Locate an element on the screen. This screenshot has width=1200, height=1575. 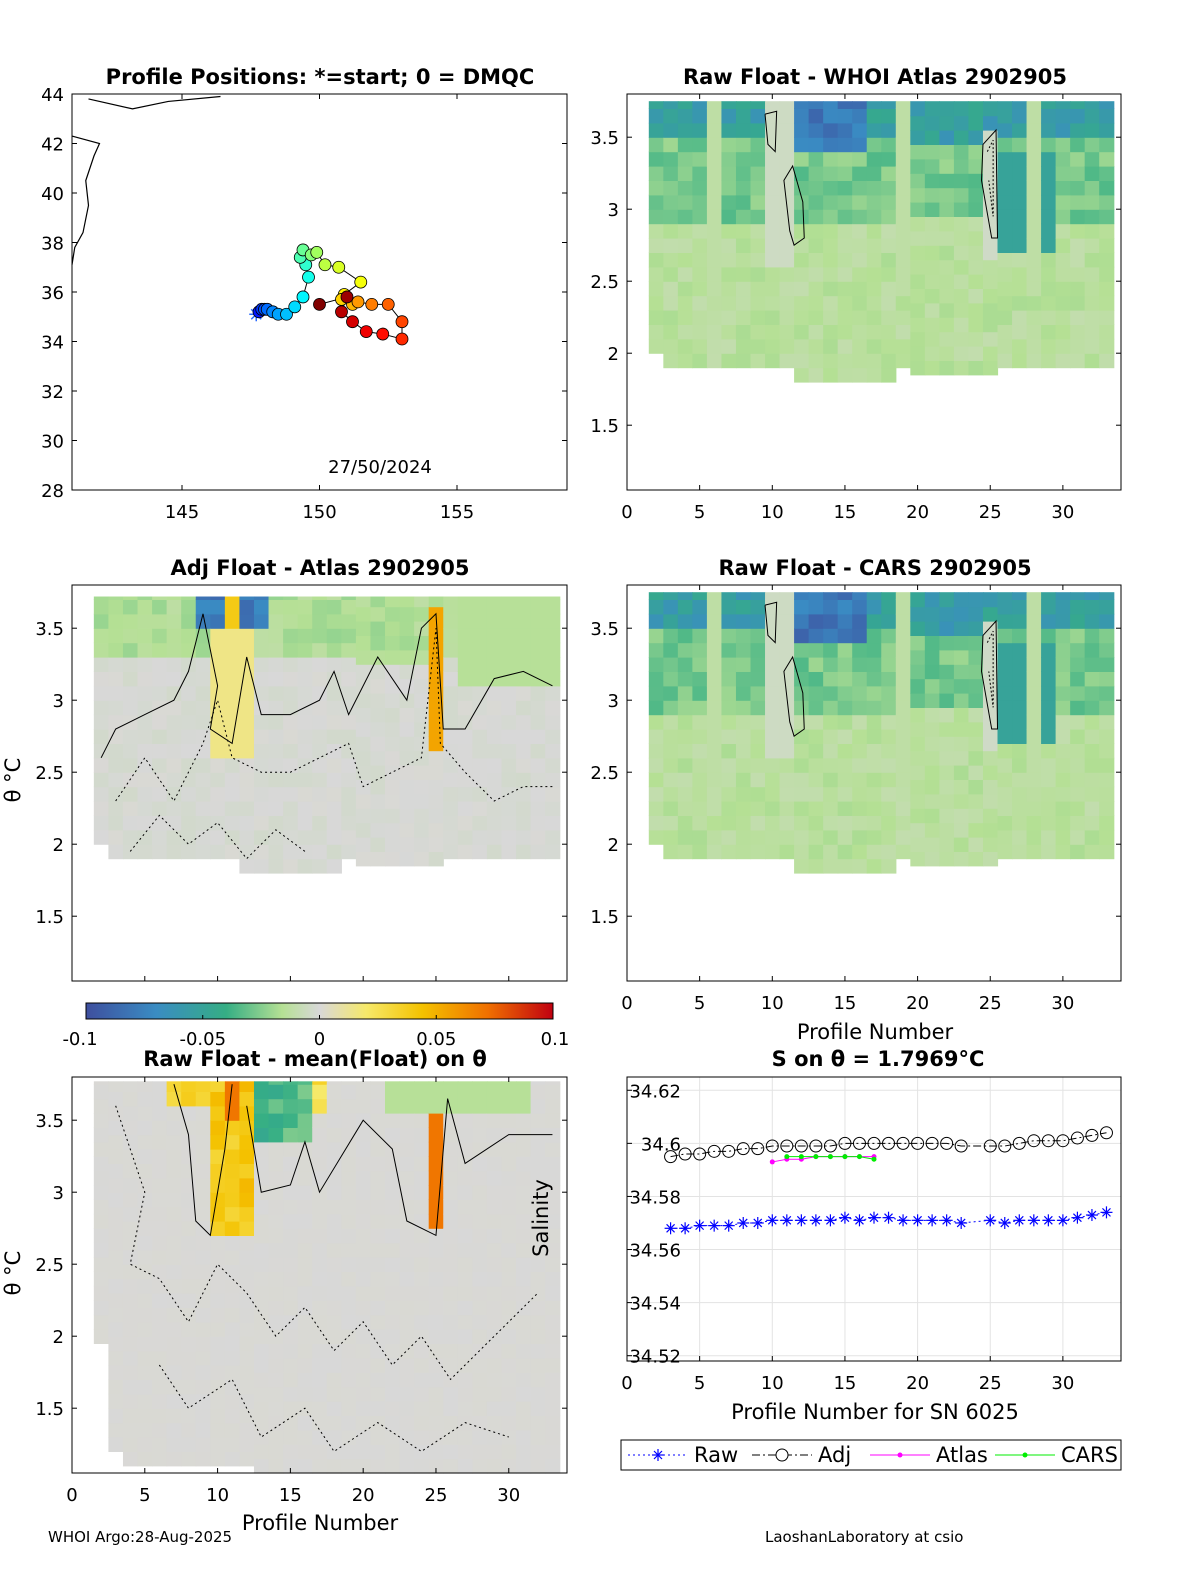
raw-whoi-title: Raw Float - WHOI Atlas 2902905 is located at coordinates (875, 77).